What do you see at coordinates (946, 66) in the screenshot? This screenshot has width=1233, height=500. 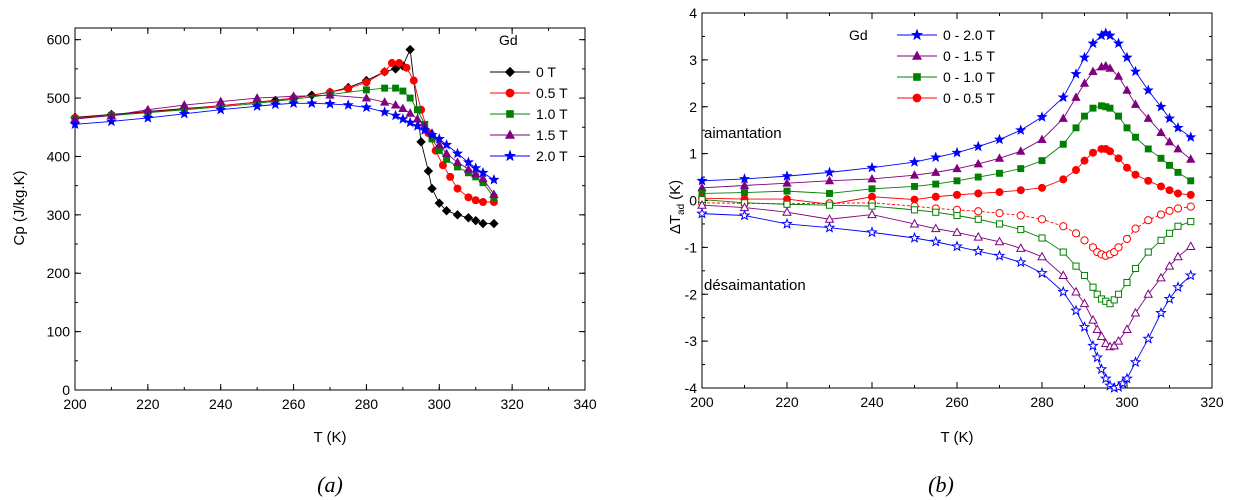 I see `legend: 0 - 2.0 T 0 - 1.5 T 0 - 1.0 T 0 - 0.5 T` at bounding box center [946, 66].